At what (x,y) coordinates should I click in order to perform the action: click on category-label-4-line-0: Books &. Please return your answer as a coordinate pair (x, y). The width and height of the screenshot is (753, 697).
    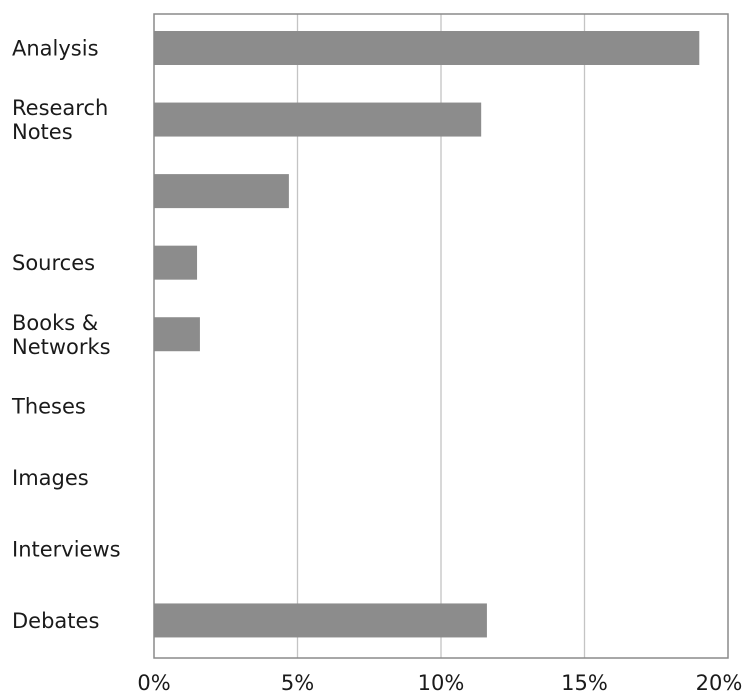
    Looking at the image, I should click on (55, 323).